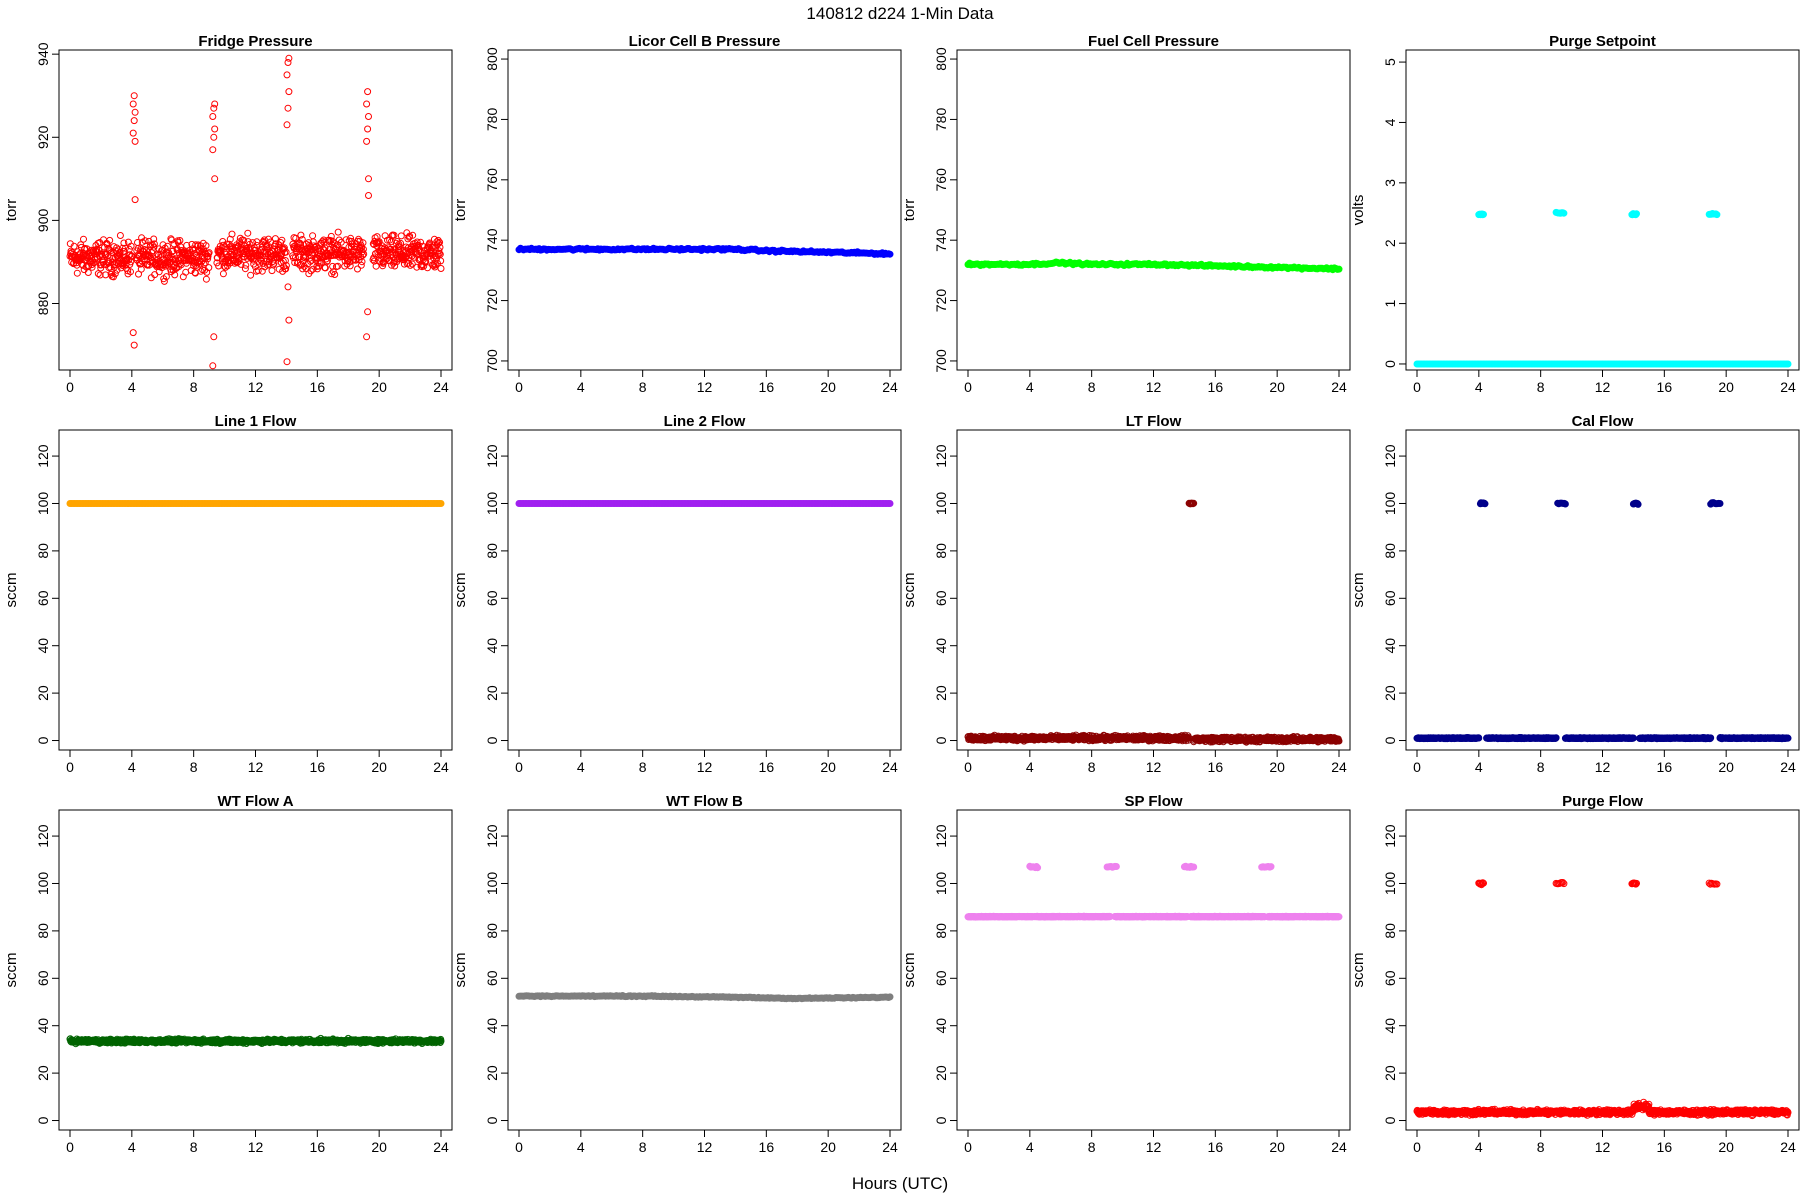  Describe the element at coordinates (255, 970) in the screenshot. I see `plot-frame` at that location.